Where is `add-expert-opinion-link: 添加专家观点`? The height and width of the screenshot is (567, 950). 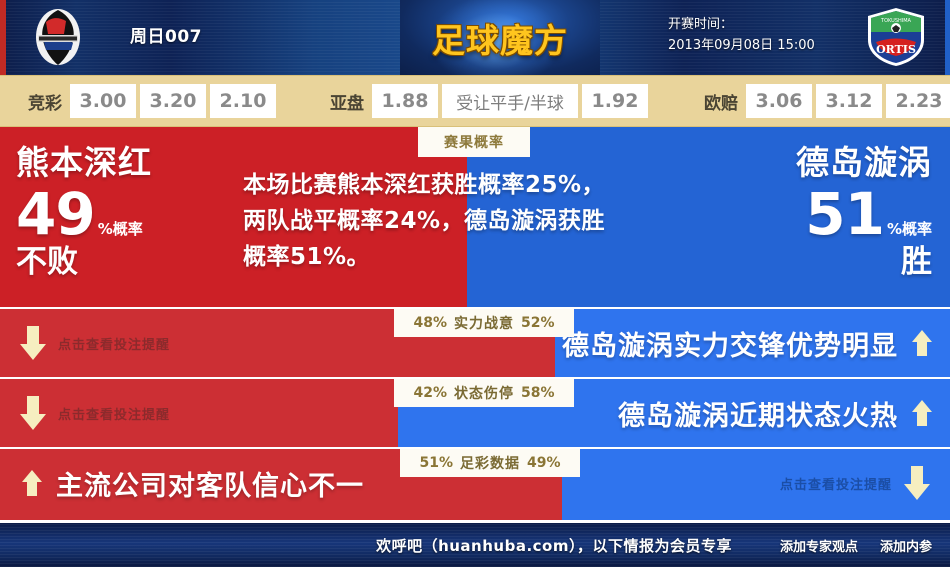
add-expert-opinion-link: 添加专家观点 is located at coordinates (818, 547).